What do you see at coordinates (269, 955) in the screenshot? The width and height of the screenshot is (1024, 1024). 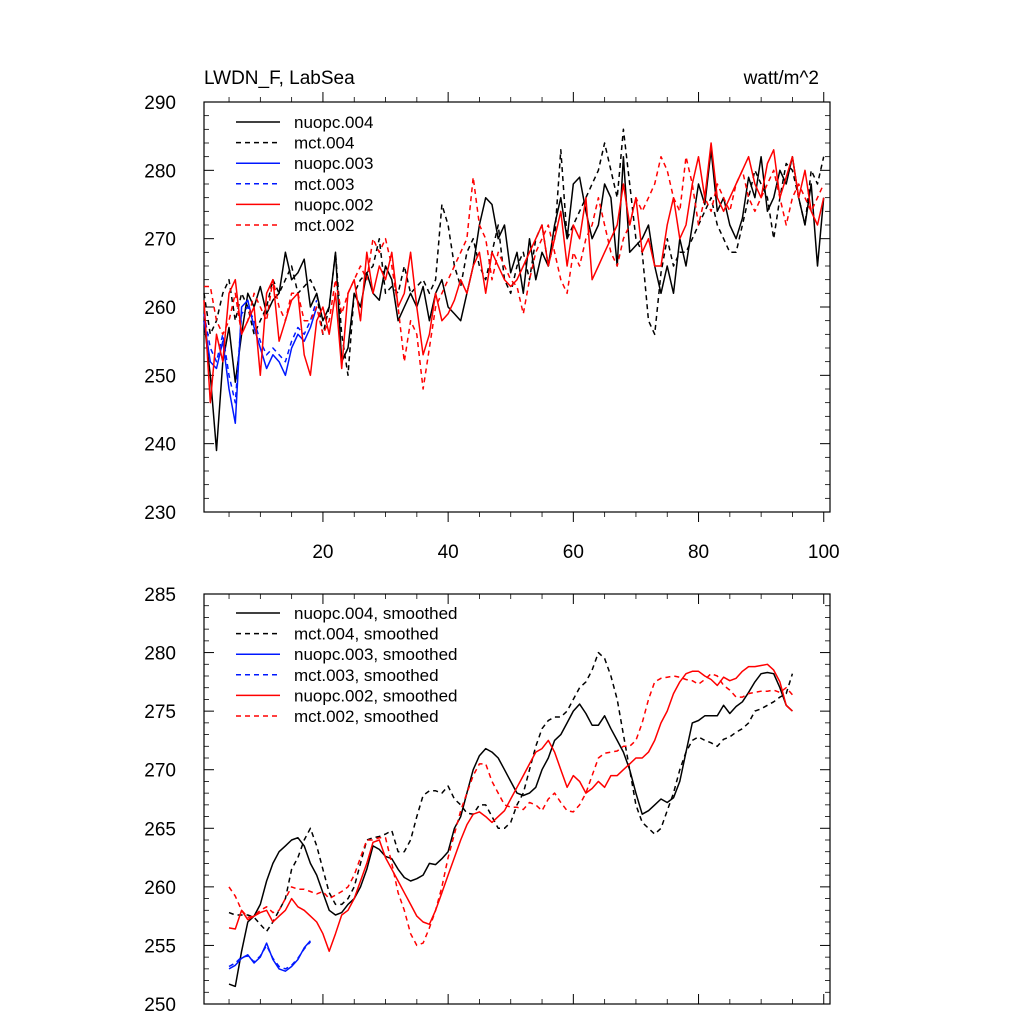 I see `series-line-mct-003-smoothed` at bounding box center [269, 955].